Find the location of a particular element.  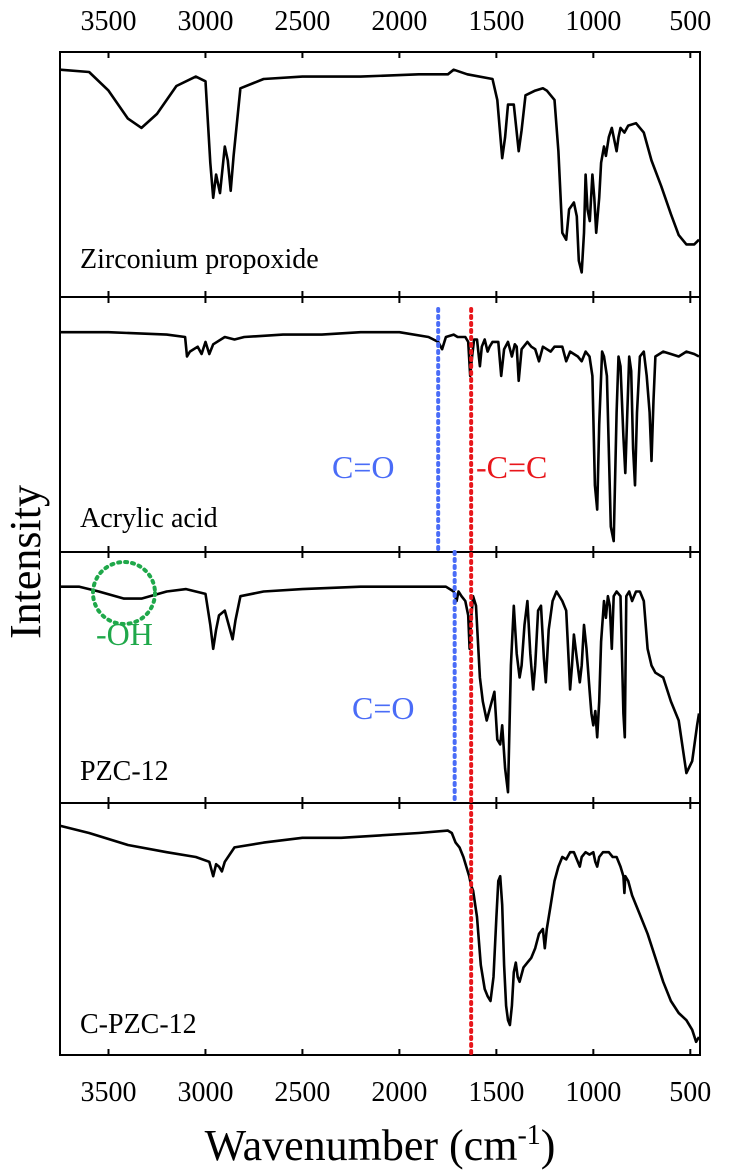

bottom-tick-label: 1500 is located at coordinates (496, 1092).